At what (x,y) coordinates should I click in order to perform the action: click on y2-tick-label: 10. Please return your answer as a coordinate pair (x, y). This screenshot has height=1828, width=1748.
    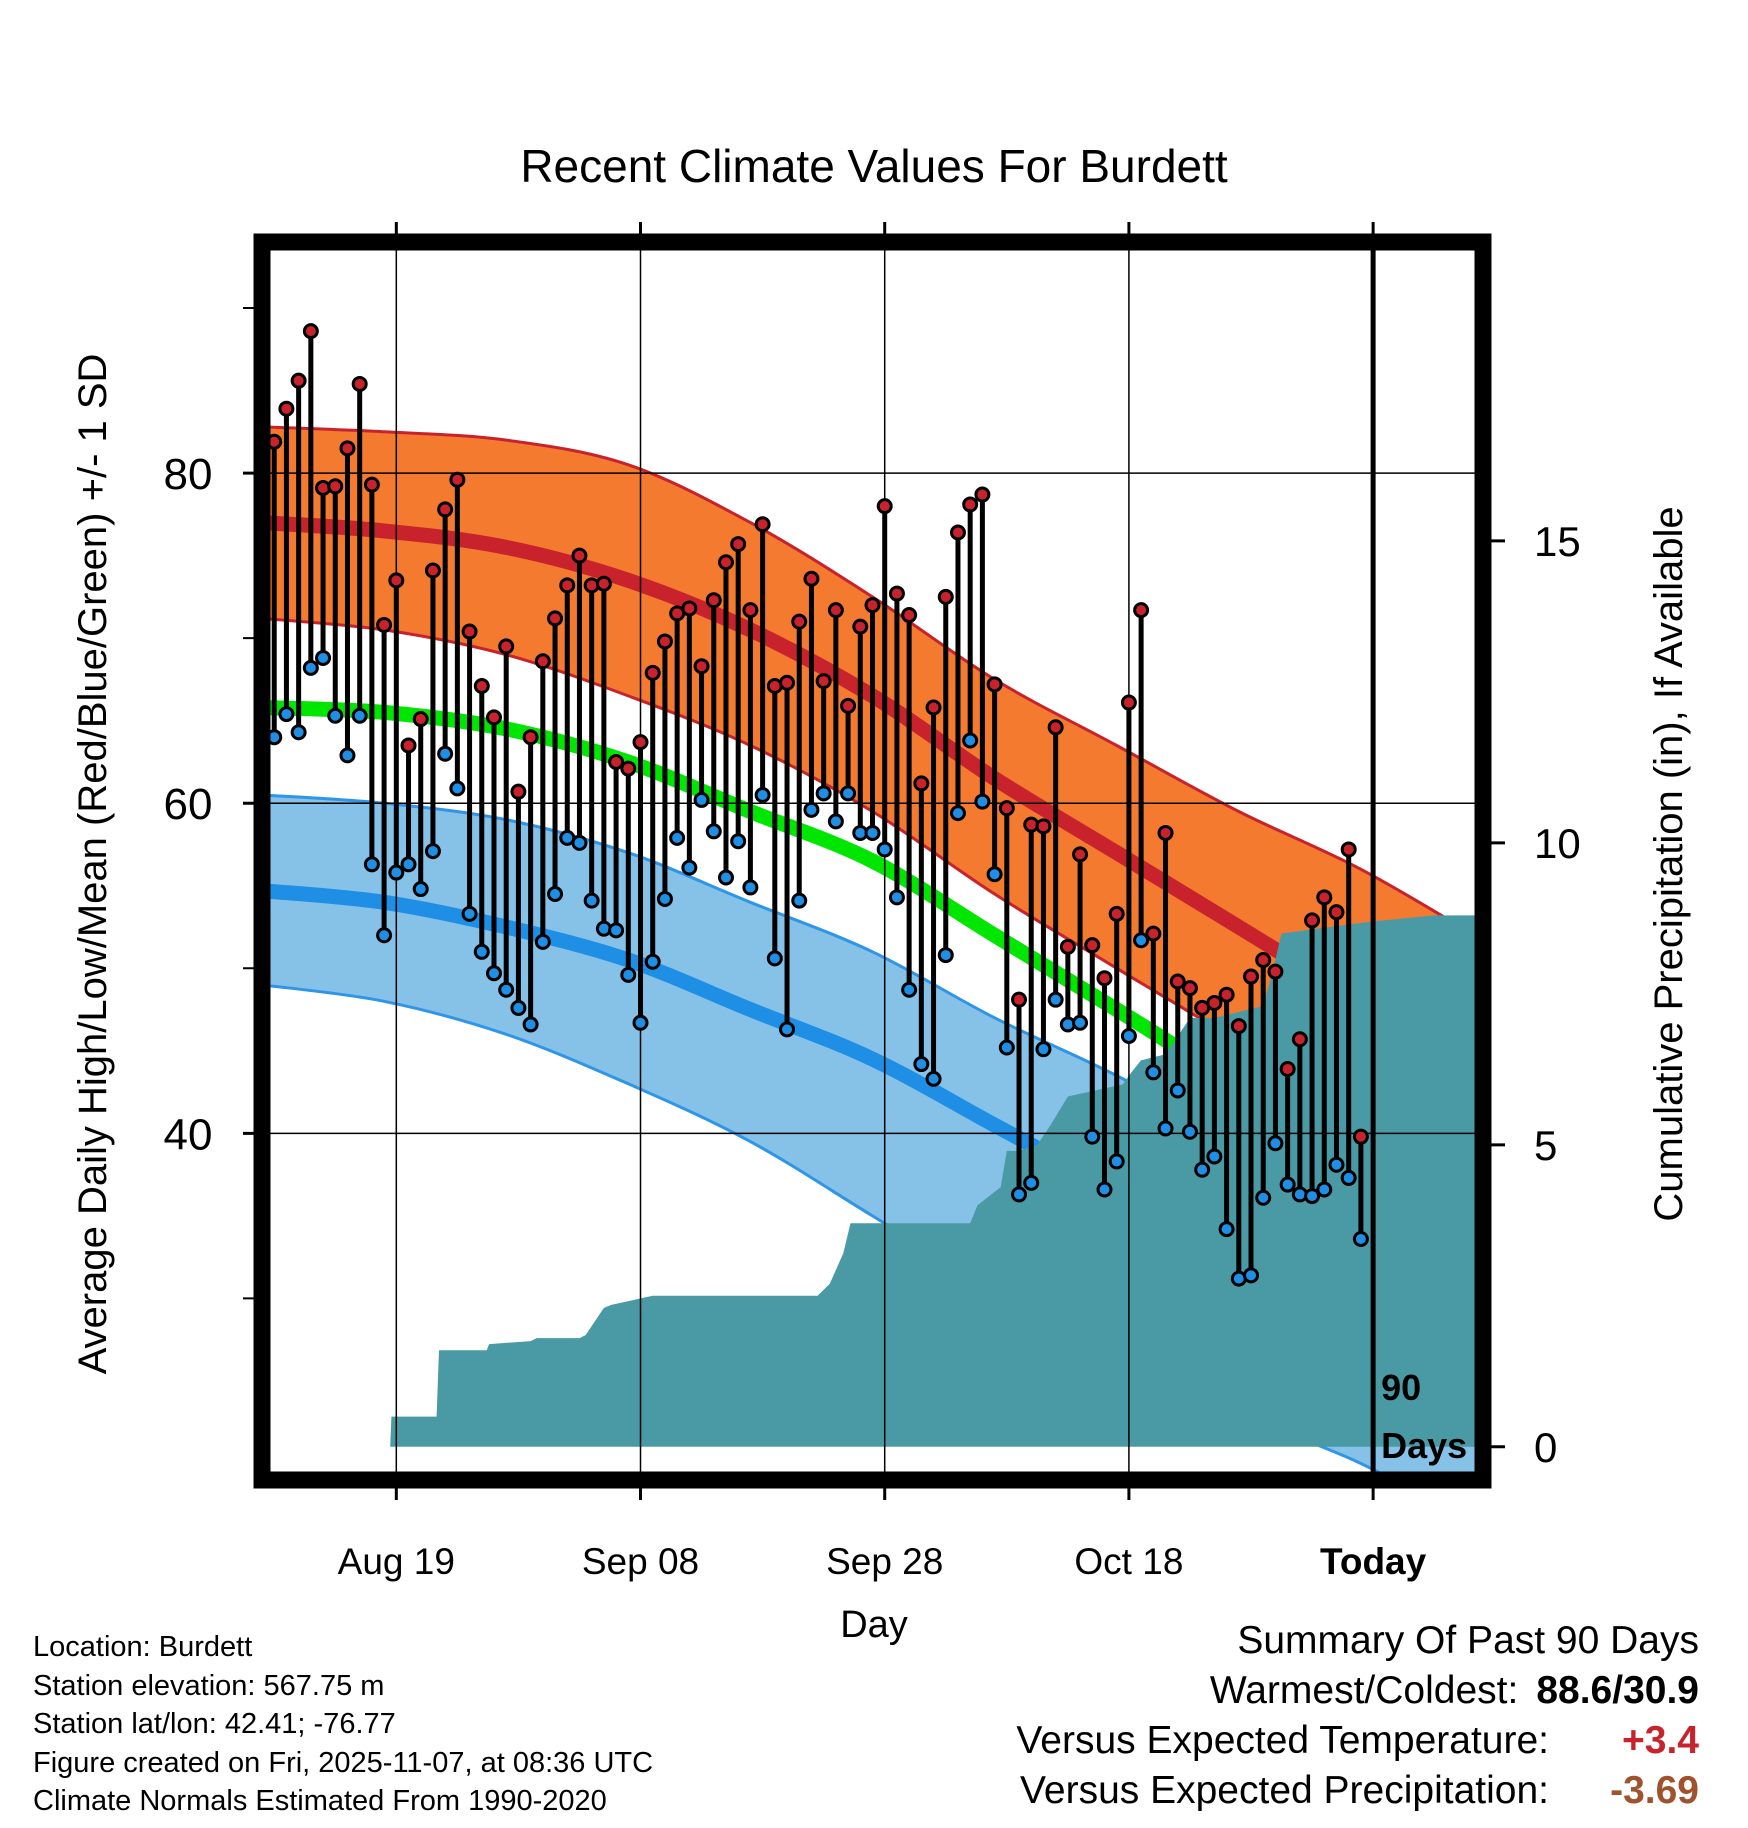
    Looking at the image, I should click on (1557, 843).